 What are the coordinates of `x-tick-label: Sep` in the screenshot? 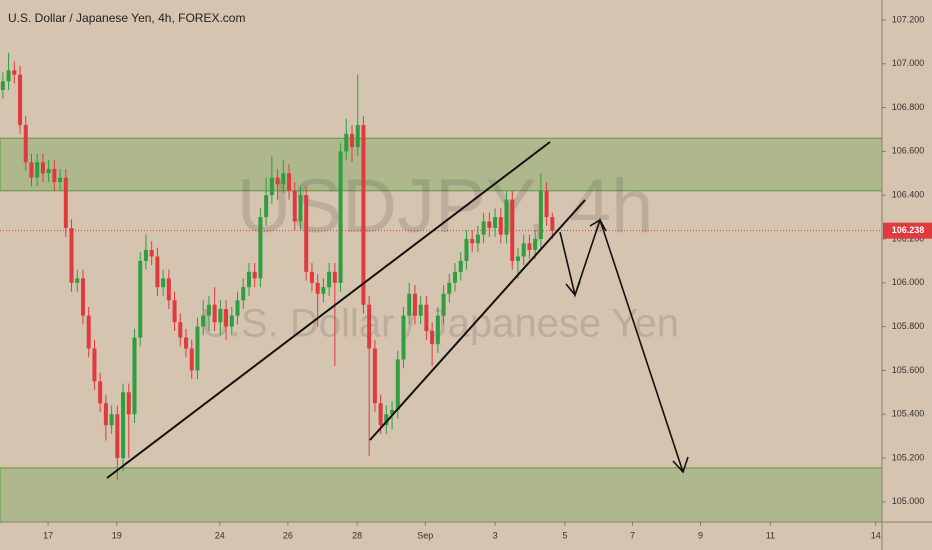 It's located at (425, 535).